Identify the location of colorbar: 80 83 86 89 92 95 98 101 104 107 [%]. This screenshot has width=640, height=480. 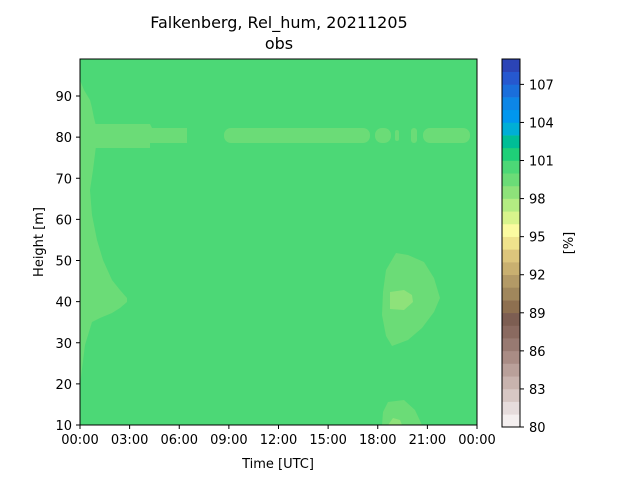
(539, 247).